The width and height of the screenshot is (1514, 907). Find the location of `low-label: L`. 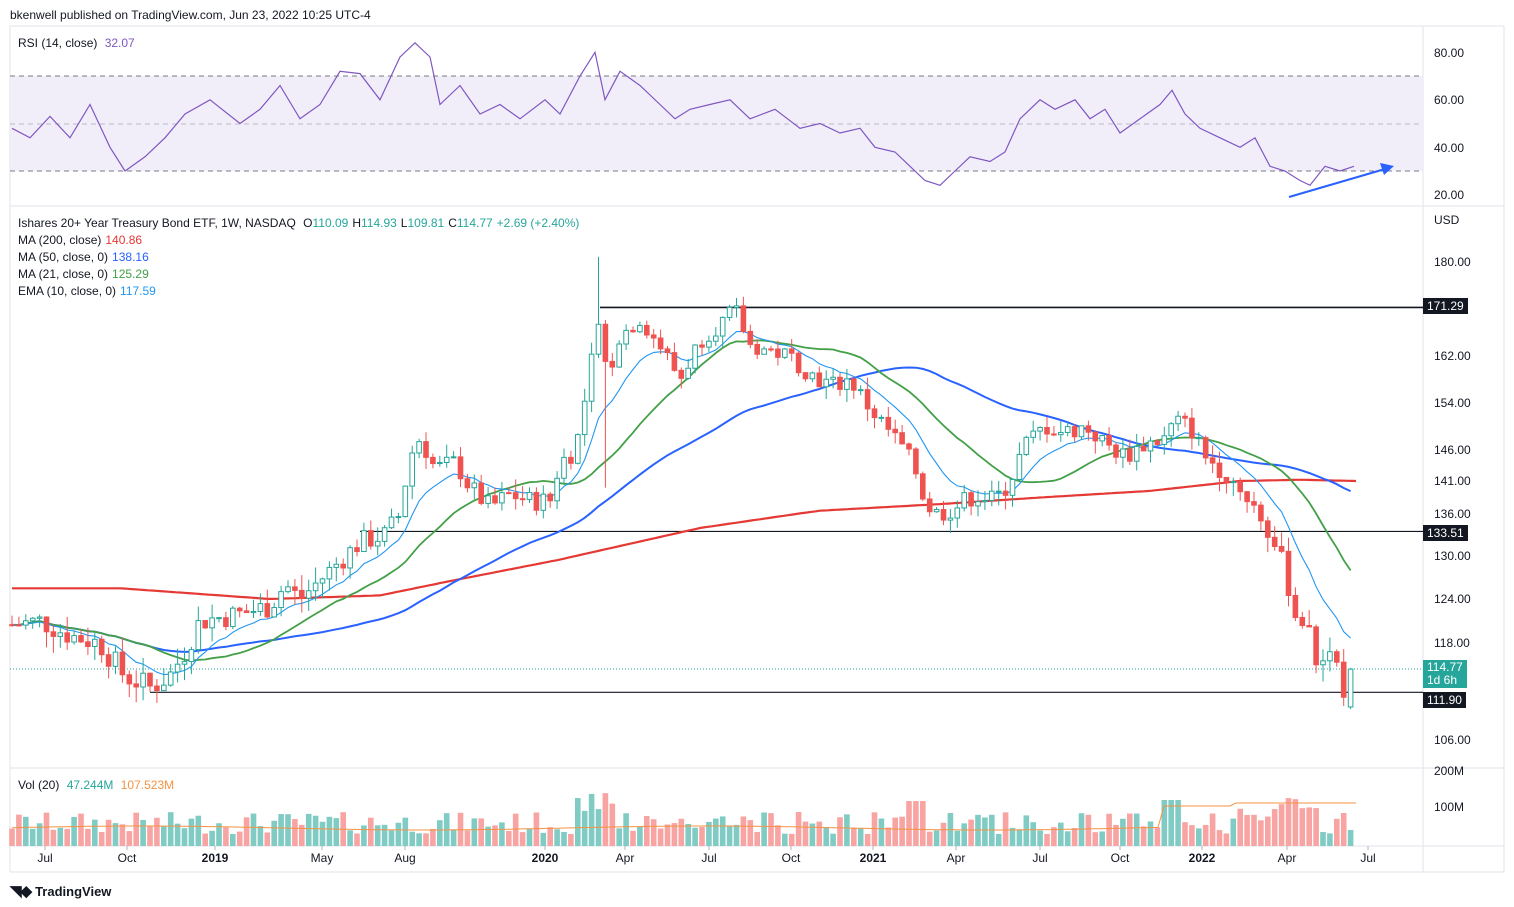

low-label: L is located at coordinates (404, 223).